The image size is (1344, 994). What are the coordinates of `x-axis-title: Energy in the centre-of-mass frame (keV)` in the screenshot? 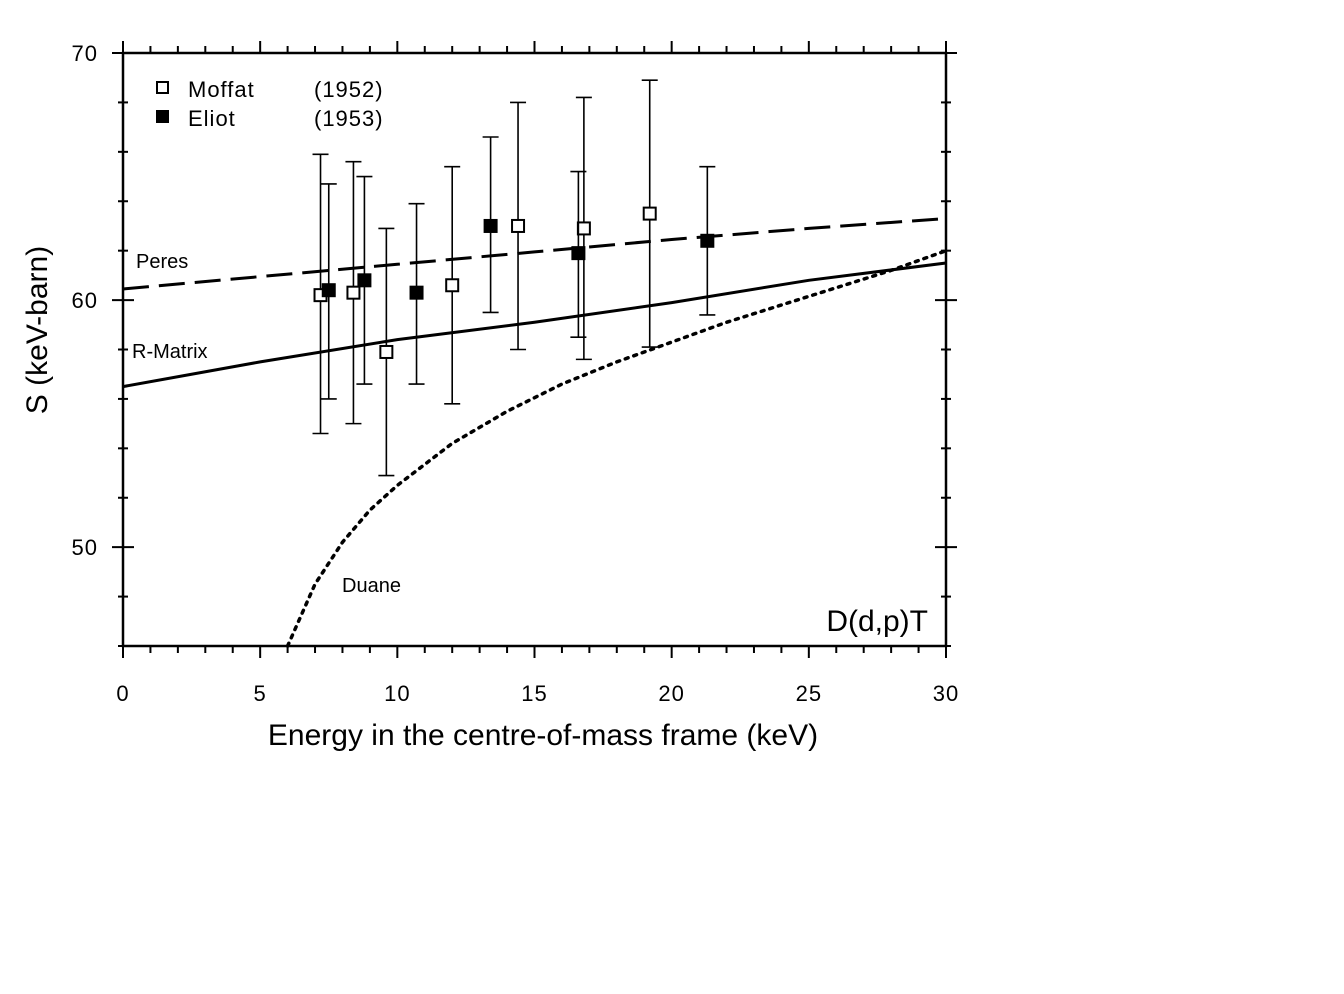 It's located at (543, 735).